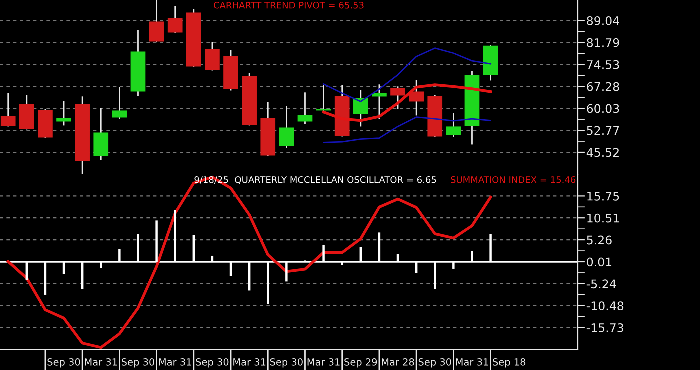  What do you see at coordinates (603, 131) in the screenshot?
I see `y-tick-label: 52.77` at bounding box center [603, 131].